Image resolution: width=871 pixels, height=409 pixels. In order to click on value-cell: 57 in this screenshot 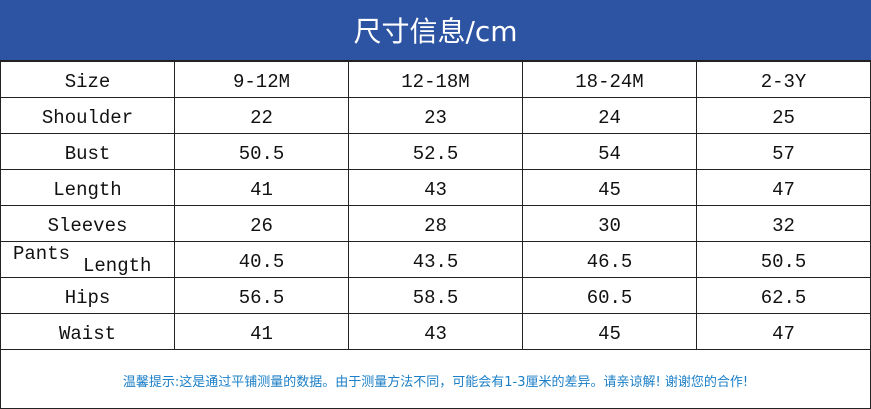, I will do `click(783, 151)`.